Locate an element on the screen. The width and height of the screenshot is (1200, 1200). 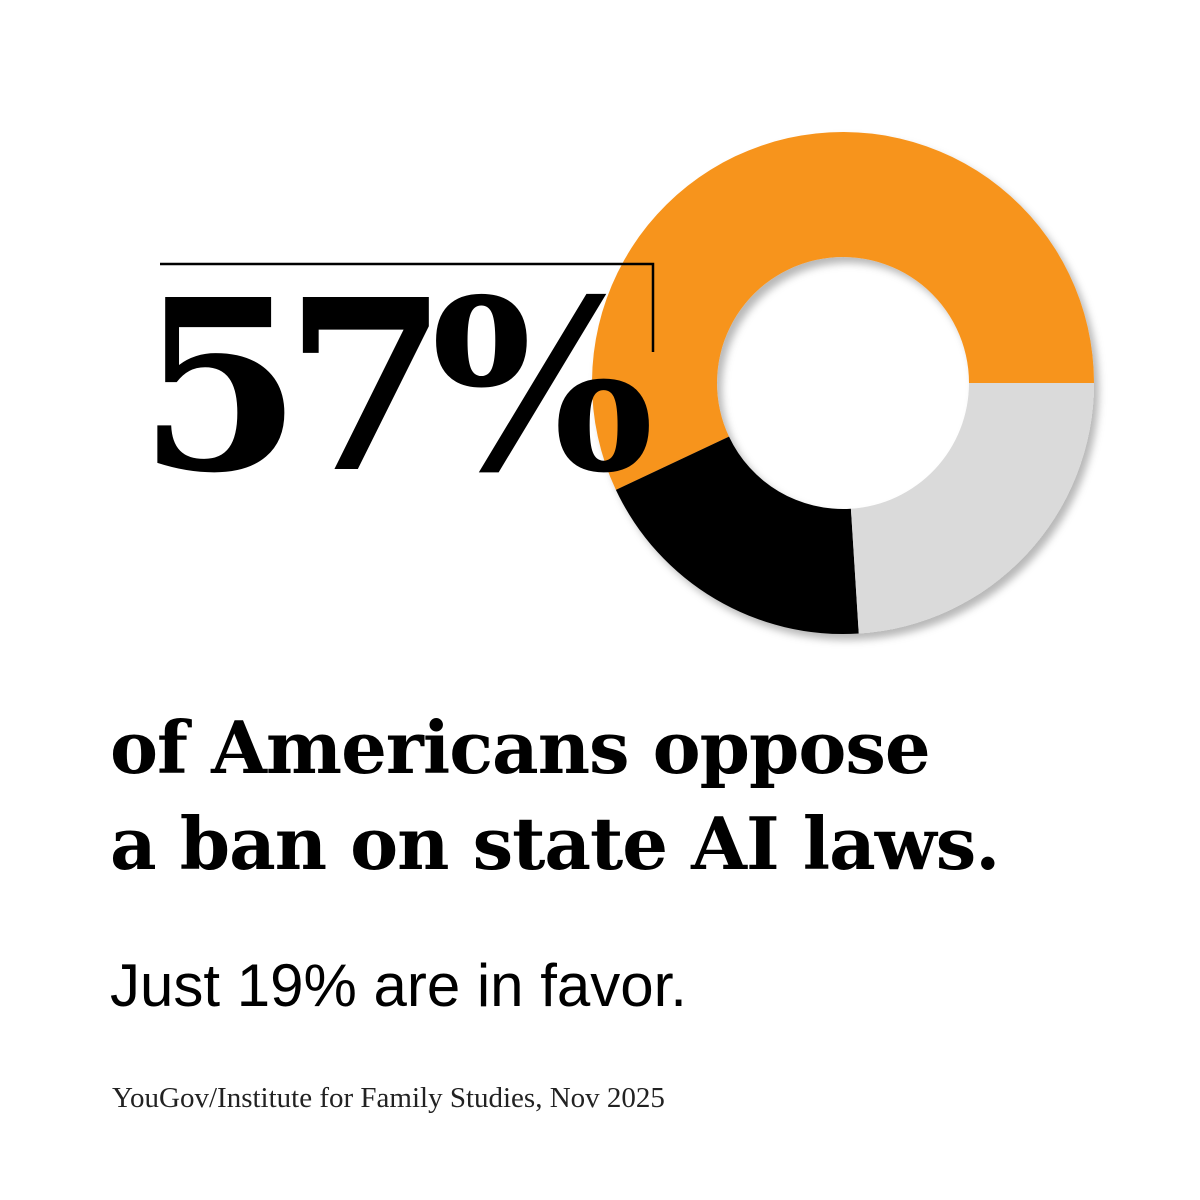
donut-slice-other is located at coordinates (972, 508).